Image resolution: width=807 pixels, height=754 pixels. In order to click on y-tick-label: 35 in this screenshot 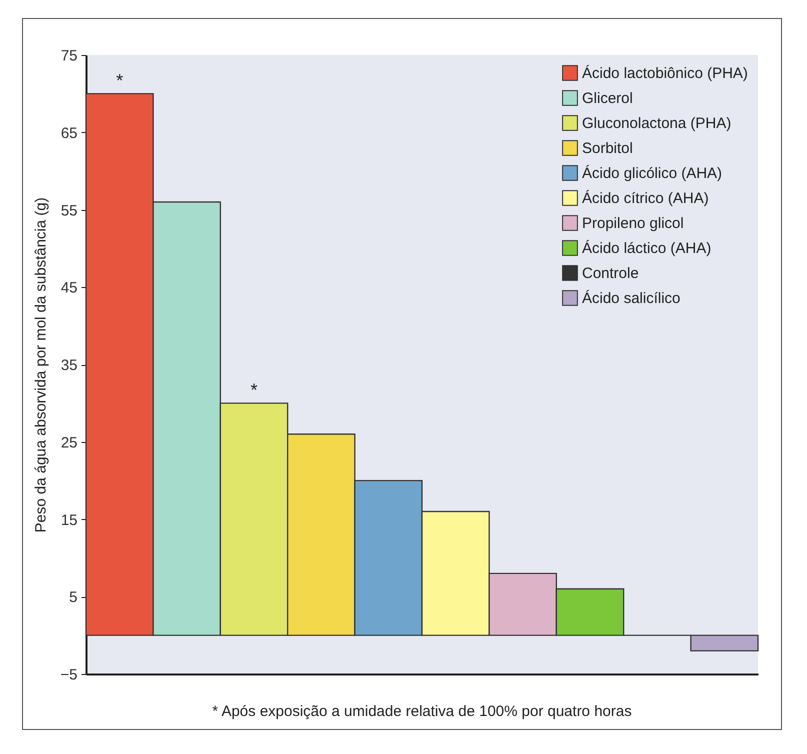, I will do `click(69, 365)`.